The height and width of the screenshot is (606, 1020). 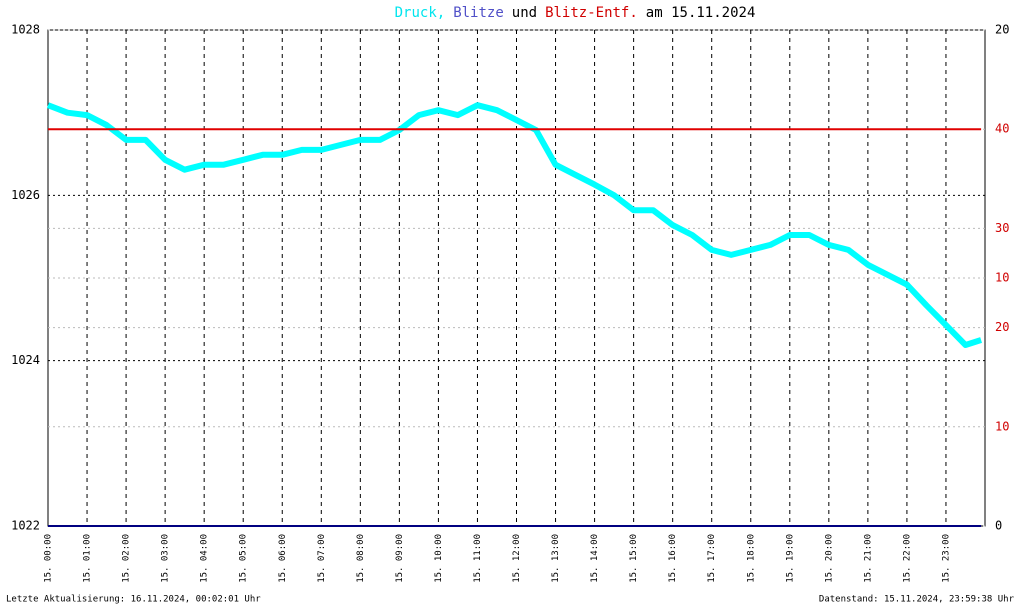 I want to click on title-part: und, so click(x=524, y=13).